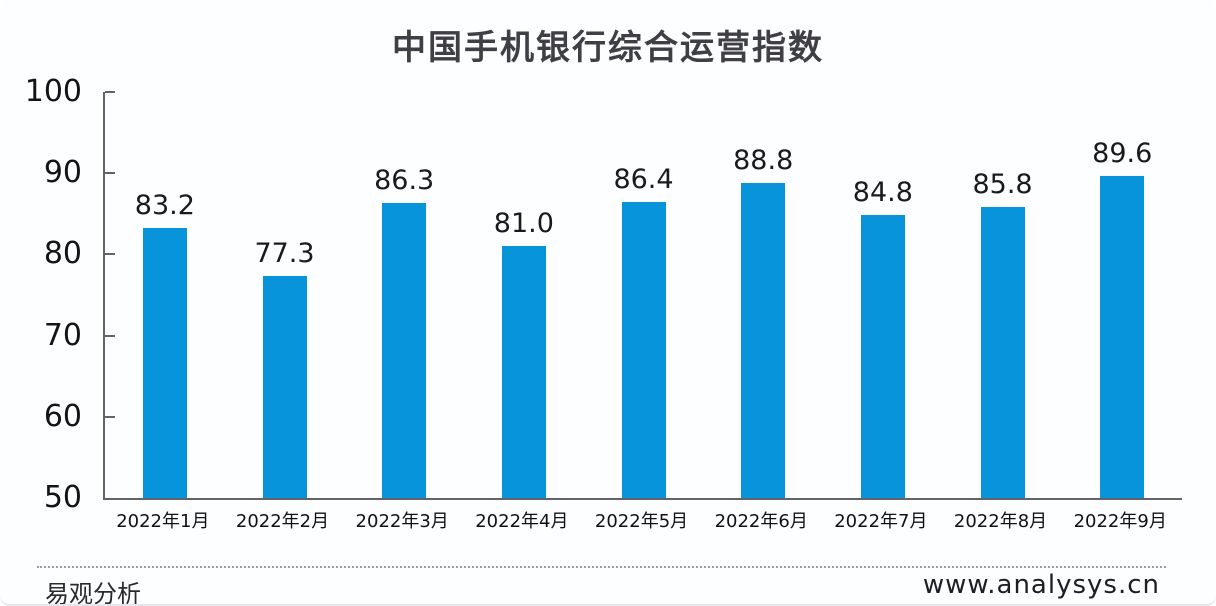 The width and height of the screenshot is (1216, 606). Describe the element at coordinates (601, 567) in the screenshot. I see `footer-divider` at that location.